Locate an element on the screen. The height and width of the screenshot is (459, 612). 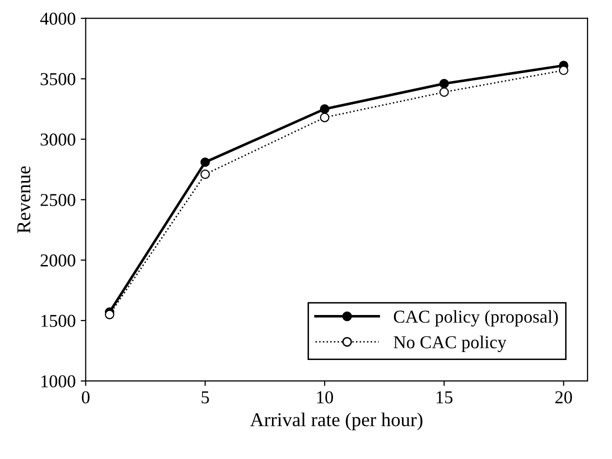
x-tick-label: 15 is located at coordinates (444, 397).